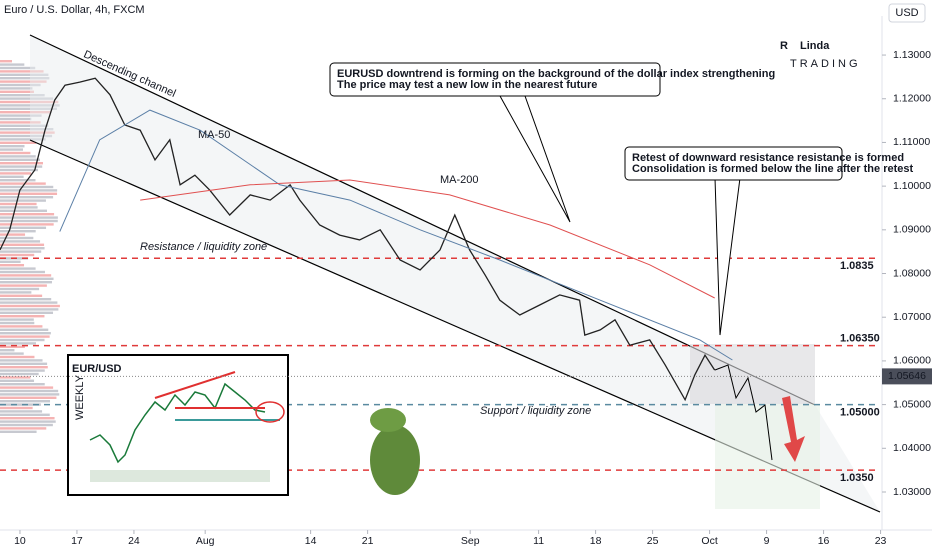  What do you see at coordinates (368, 541) in the screenshot?
I see `x-tick-label: 21` at bounding box center [368, 541].